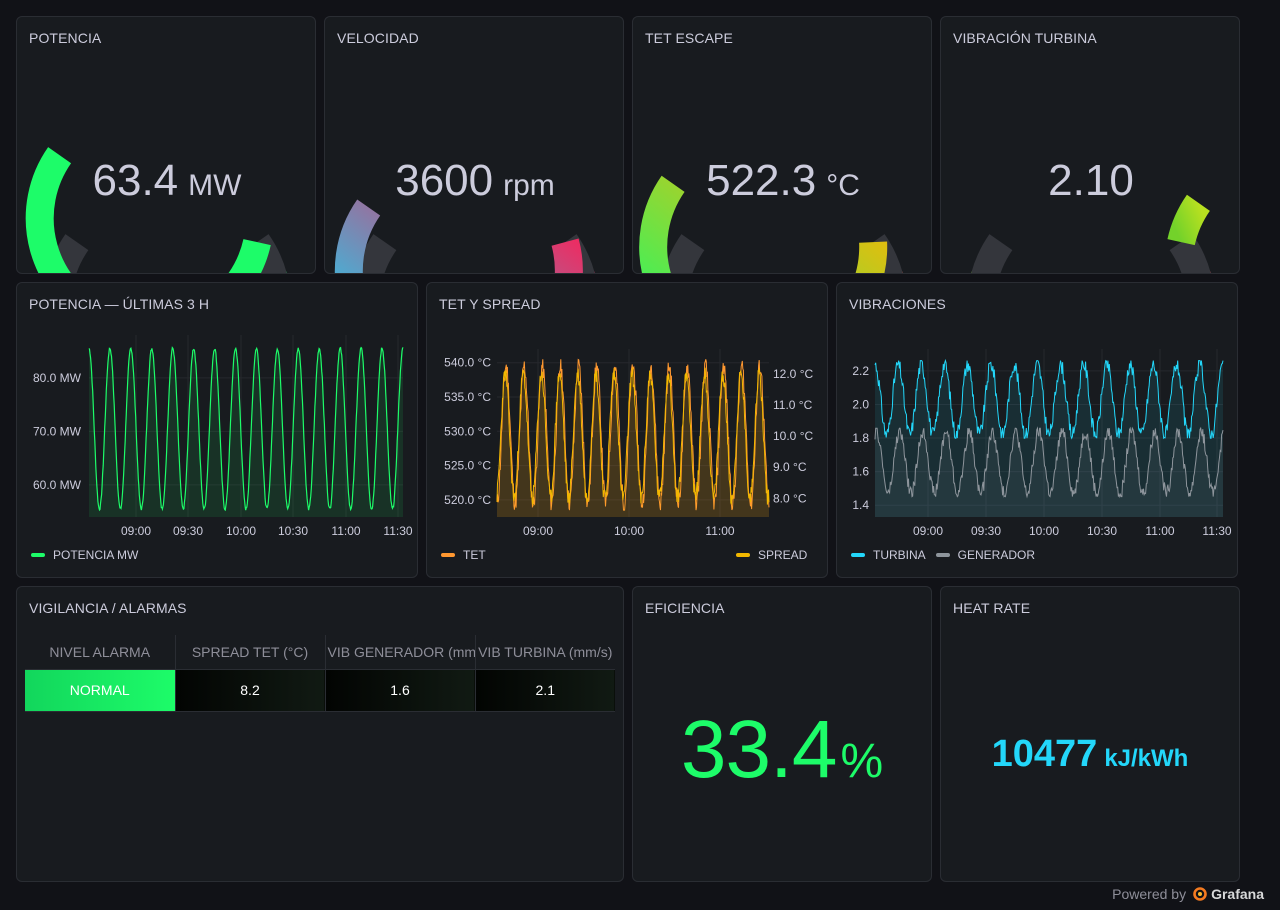 The image size is (1280, 910). What do you see at coordinates (475, 180) in the screenshot?
I see `gauge-value: 3600 rpm` at bounding box center [475, 180].